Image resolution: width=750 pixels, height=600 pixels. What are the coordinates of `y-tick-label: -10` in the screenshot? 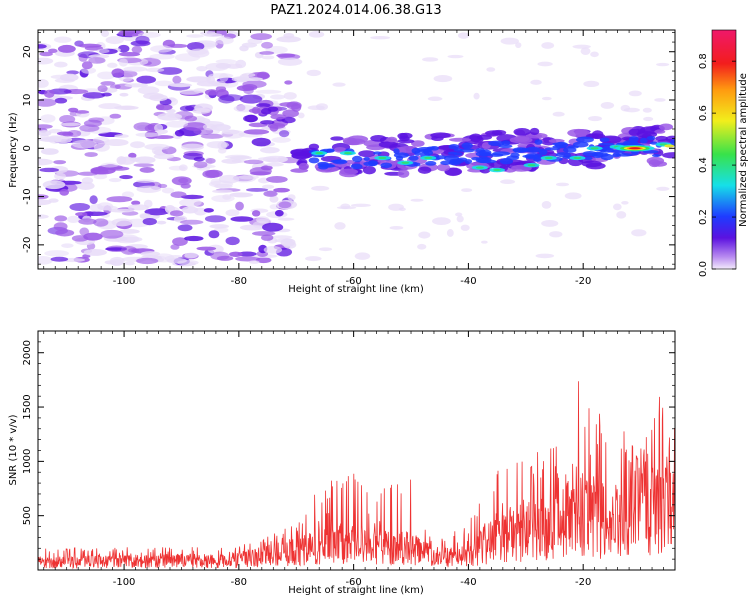 It's located at (27, 196).